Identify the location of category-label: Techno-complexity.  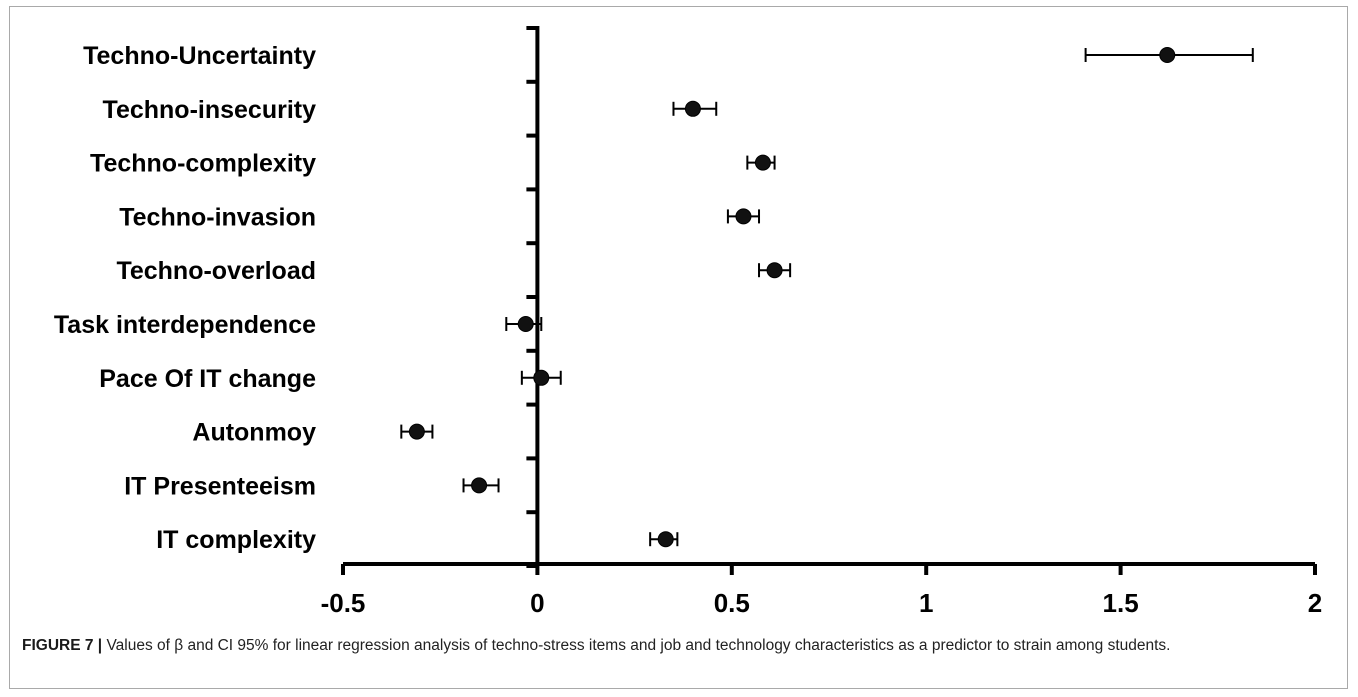
(203, 164).